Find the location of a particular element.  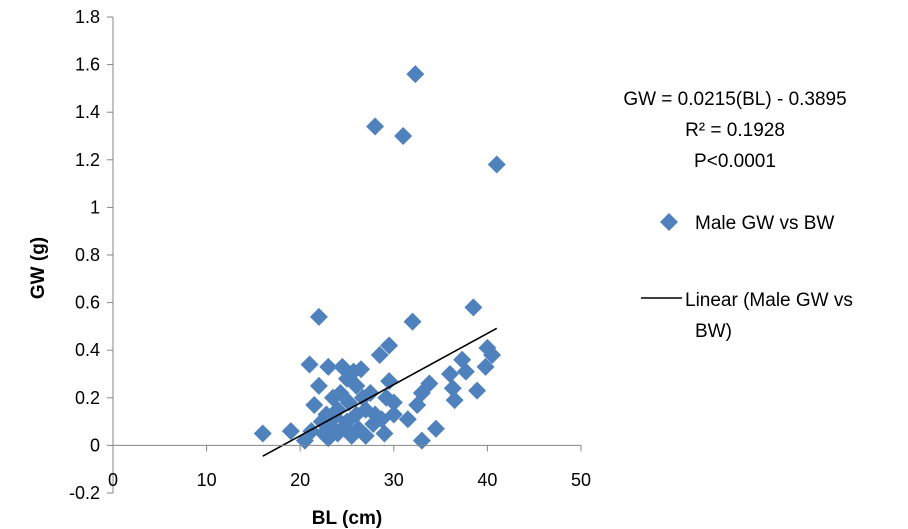

regression-equation: GW = 0.0215(BL) - 0.3895 is located at coordinates (734, 99).